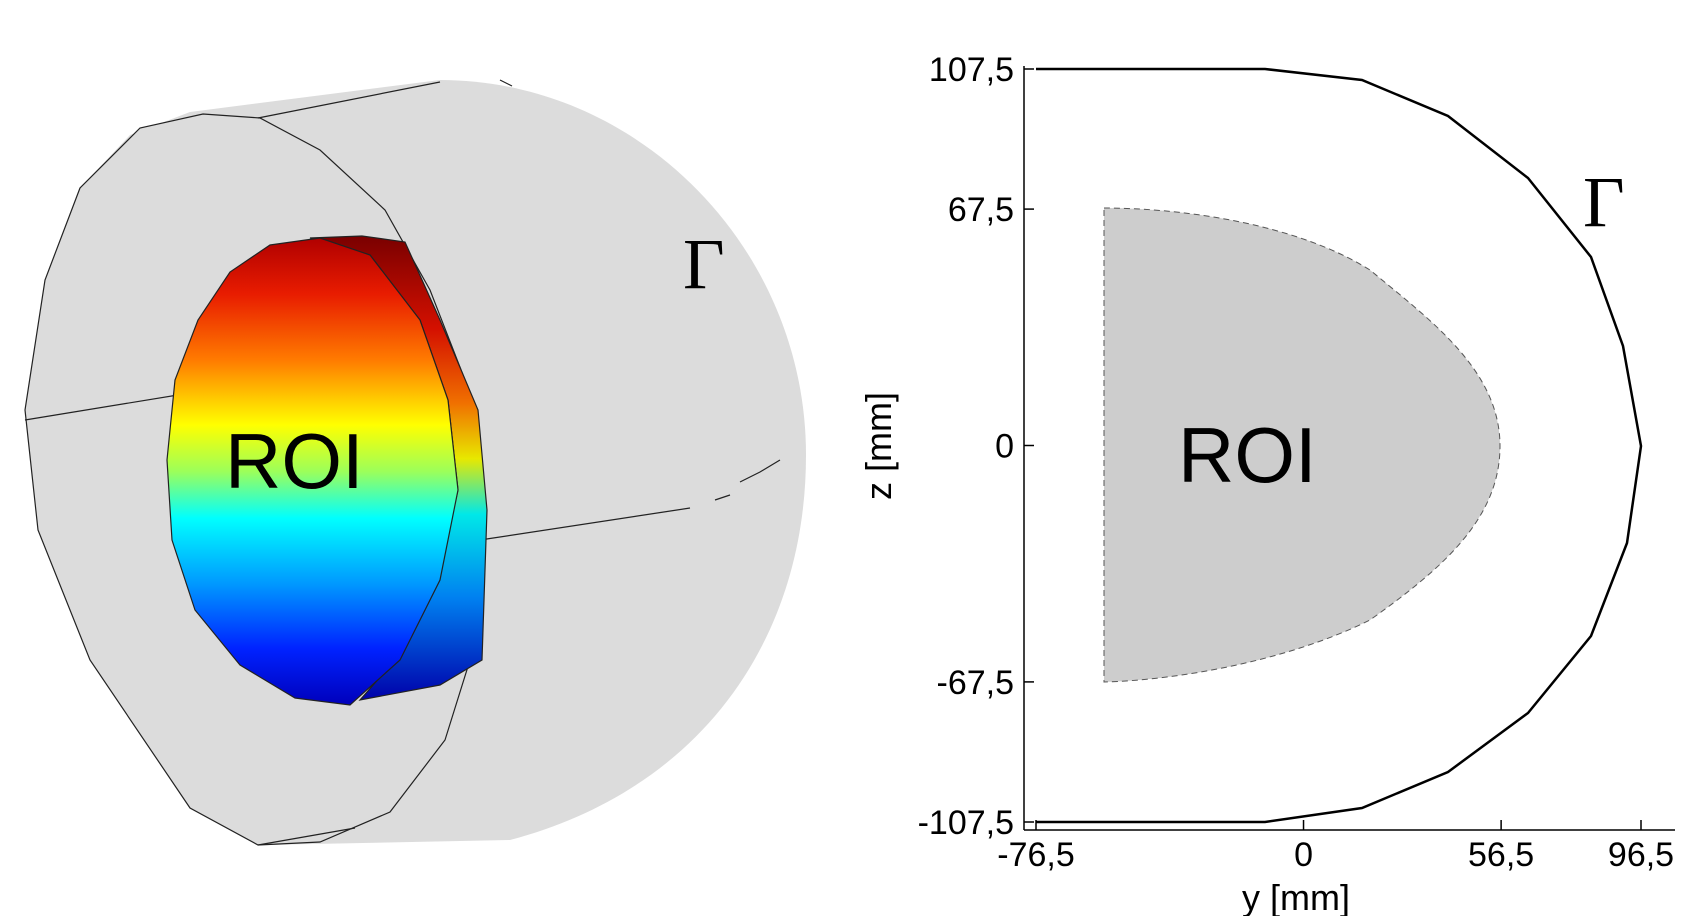 The image size is (1707, 916). What do you see at coordinates (976, 446) in the screenshot?
I see `y-axis-ticks: 107,5 67,5 0 -67,5 -107,5` at bounding box center [976, 446].